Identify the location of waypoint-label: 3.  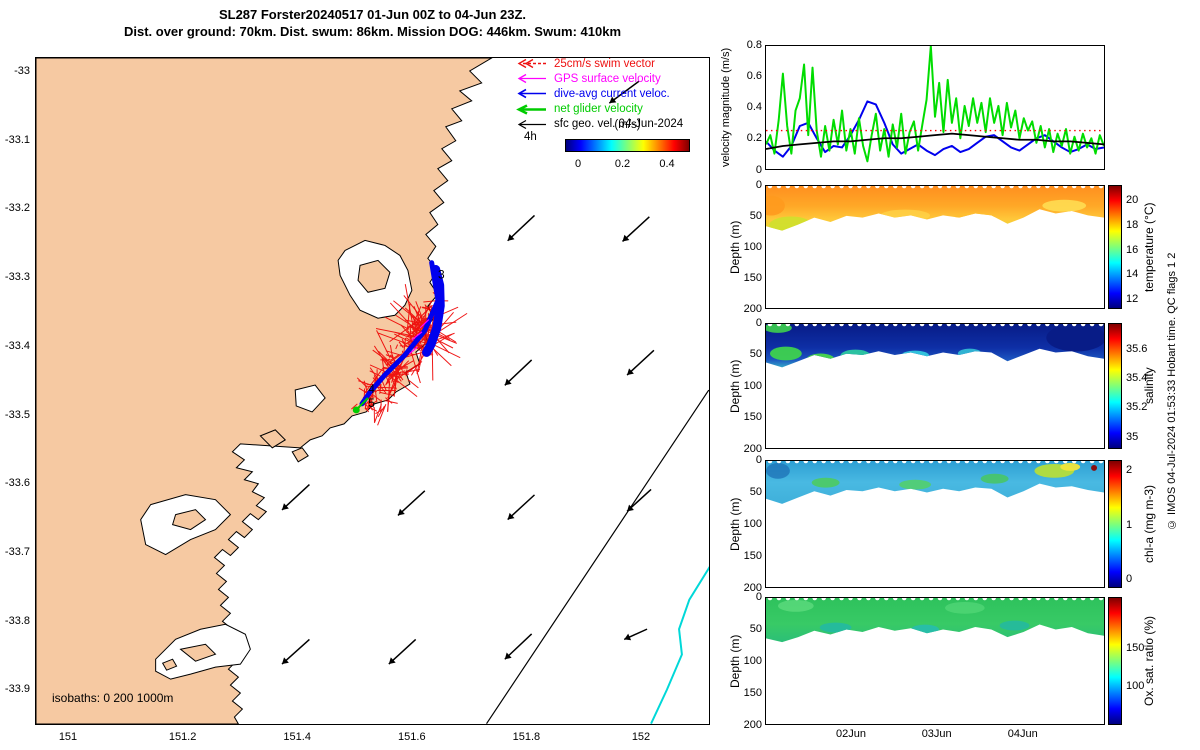
(441, 274).